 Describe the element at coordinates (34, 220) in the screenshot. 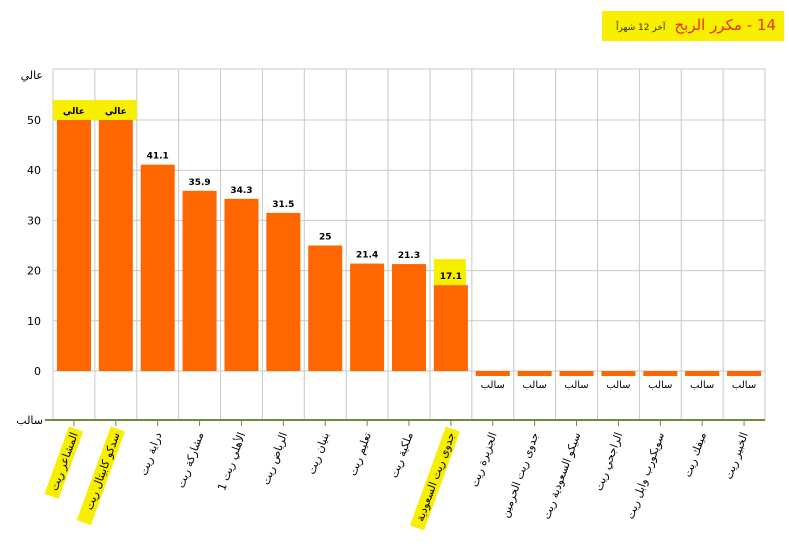

I see `y-tick-label: 30` at that location.